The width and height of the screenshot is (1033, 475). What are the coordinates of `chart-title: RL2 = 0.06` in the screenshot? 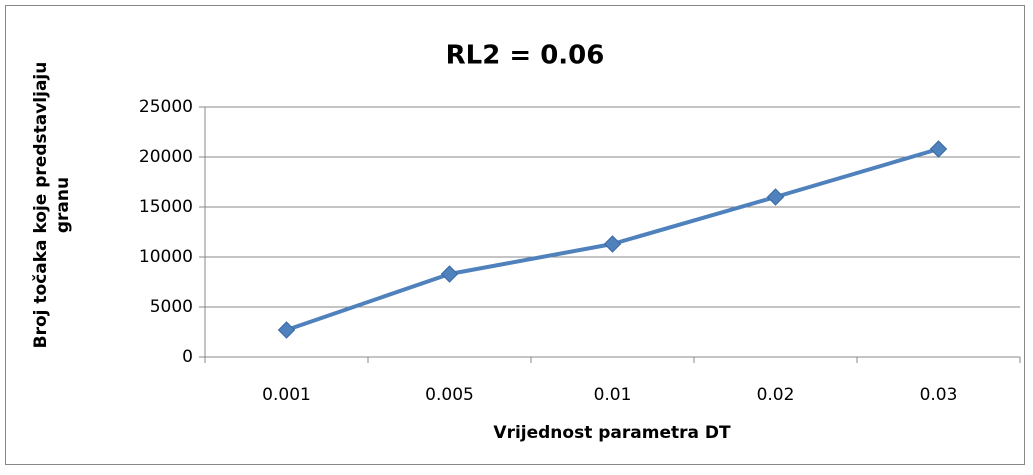 It's located at (525, 56).